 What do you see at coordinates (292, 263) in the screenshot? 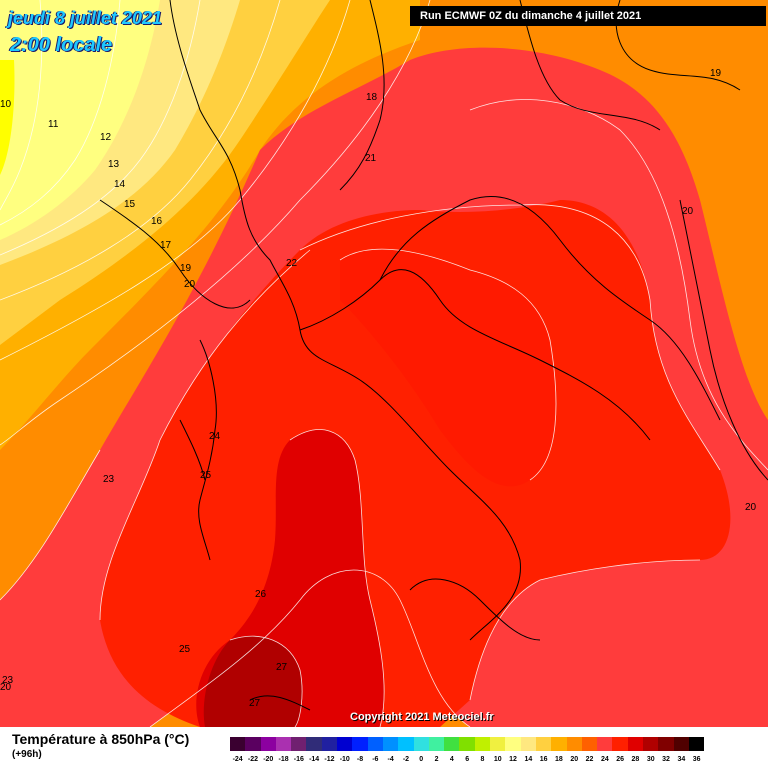
I see `iso-label: 22` at bounding box center [292, 263].